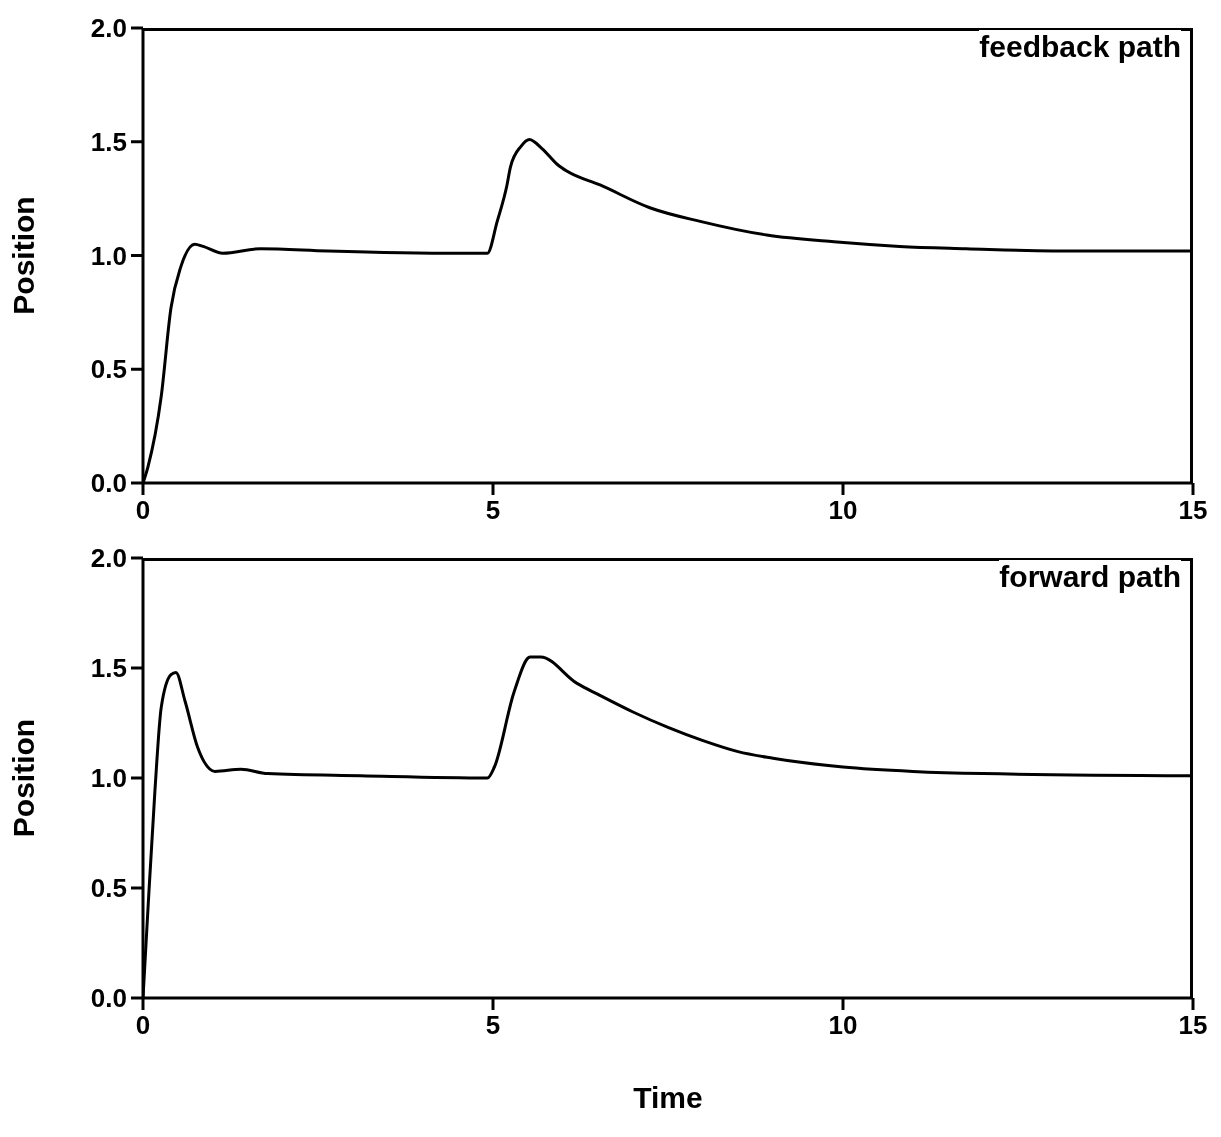 This screenshot has width=1221, height=1137. Describe the element at coordinates (1080, 47) in the screenshot. I see `annotation: feedback path` at that location.